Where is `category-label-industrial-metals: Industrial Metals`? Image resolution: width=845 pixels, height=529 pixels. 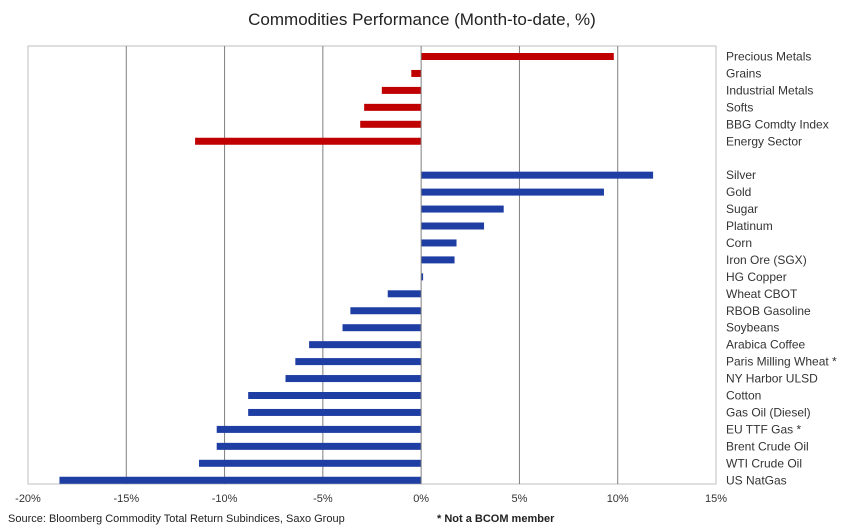 category-label-industrial-metals: Industrial Metals is located at coordinates (769, 90).